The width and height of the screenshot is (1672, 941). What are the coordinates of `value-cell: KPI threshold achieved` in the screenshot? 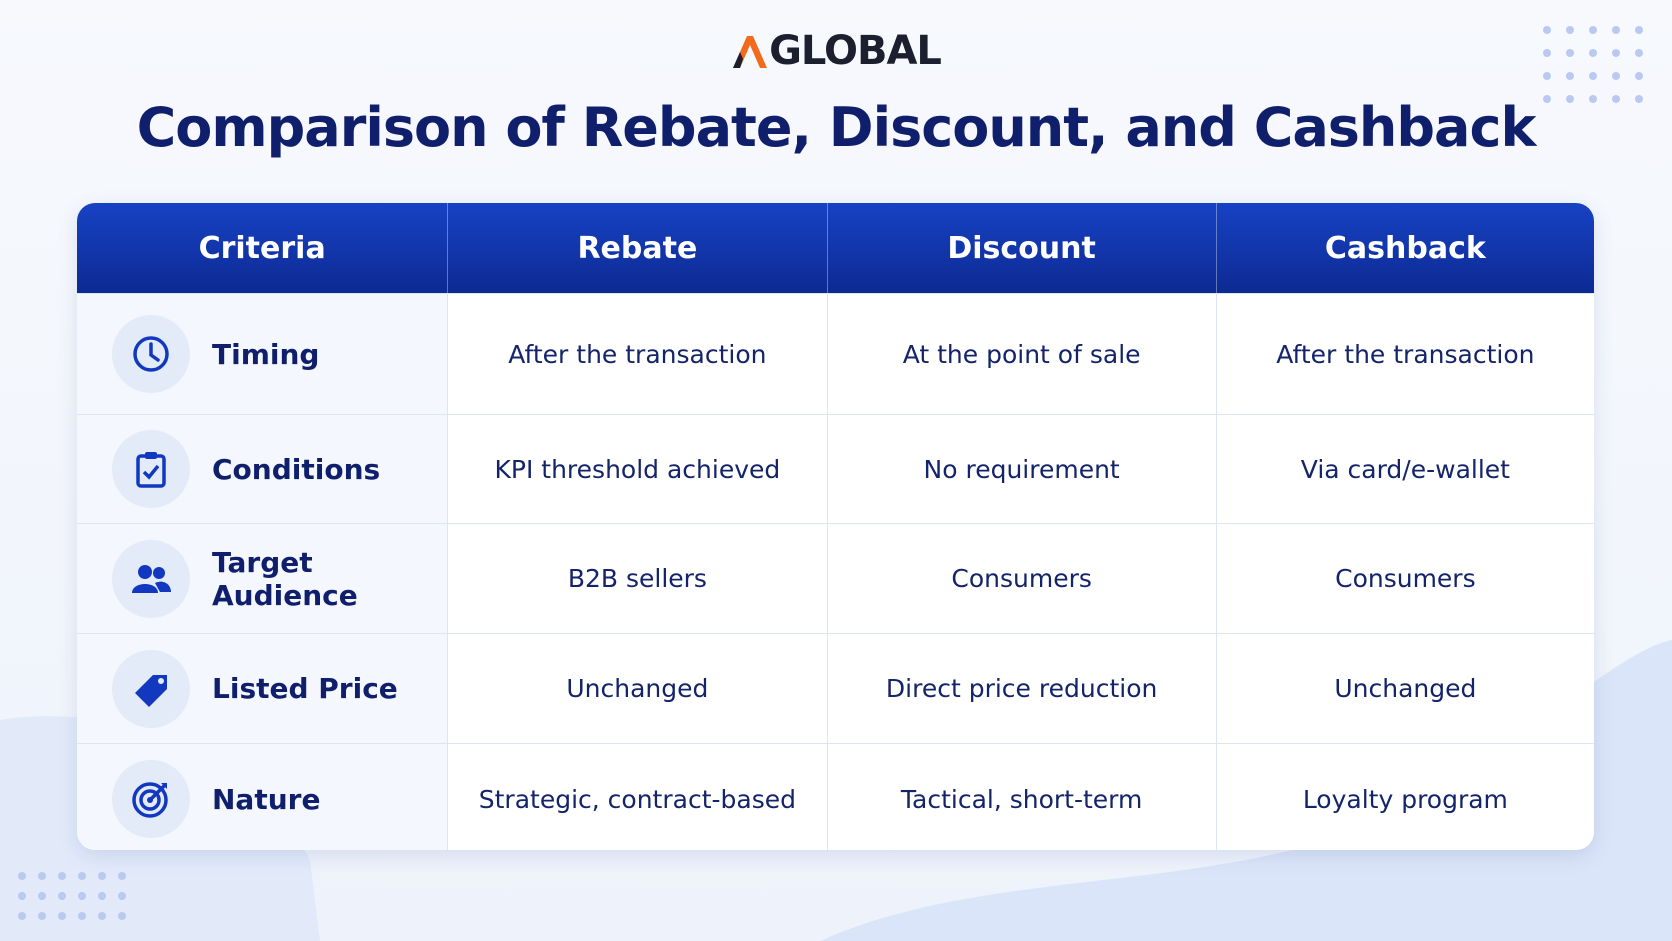 It's located at (638, 469).